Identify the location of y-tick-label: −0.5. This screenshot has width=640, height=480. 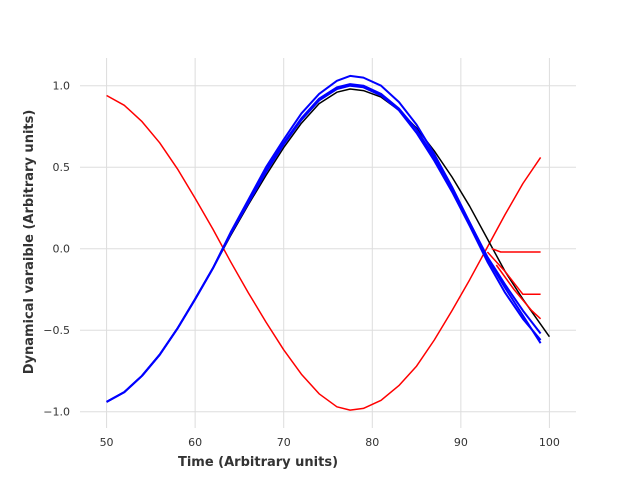
(56, 330).